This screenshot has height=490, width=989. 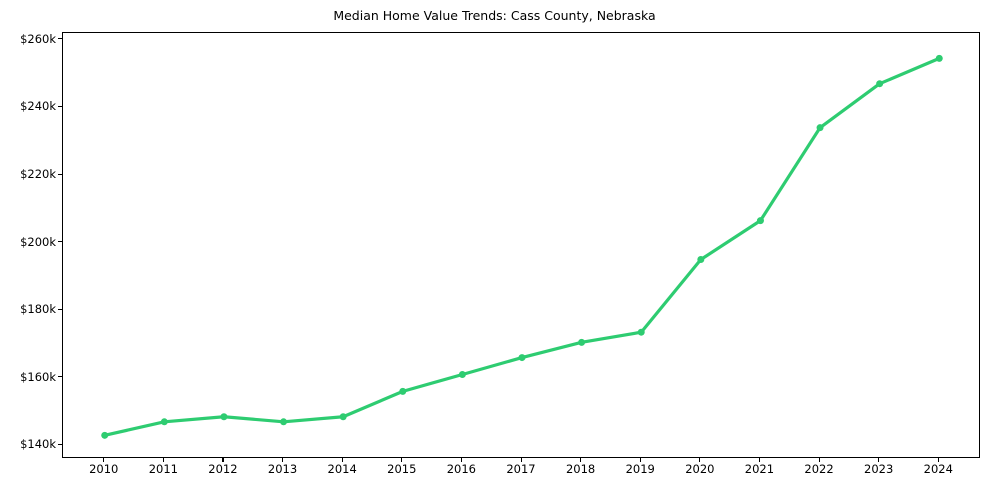 I want to click on x-tick-label-2012: 2012, so click(x=223, y=469).